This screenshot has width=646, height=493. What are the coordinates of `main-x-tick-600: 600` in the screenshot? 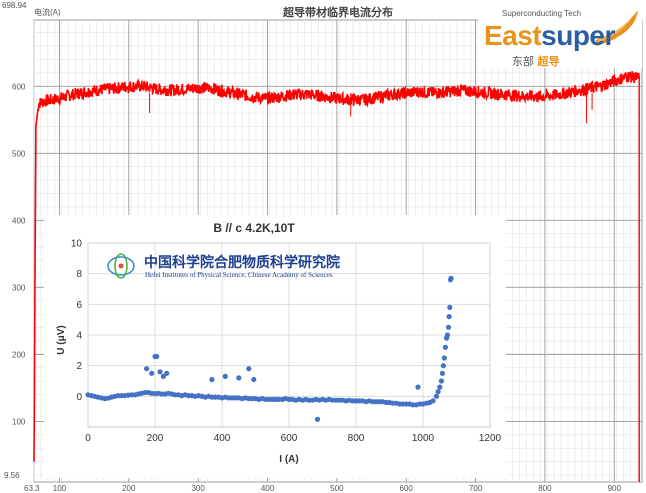 It's located at (407, 488).